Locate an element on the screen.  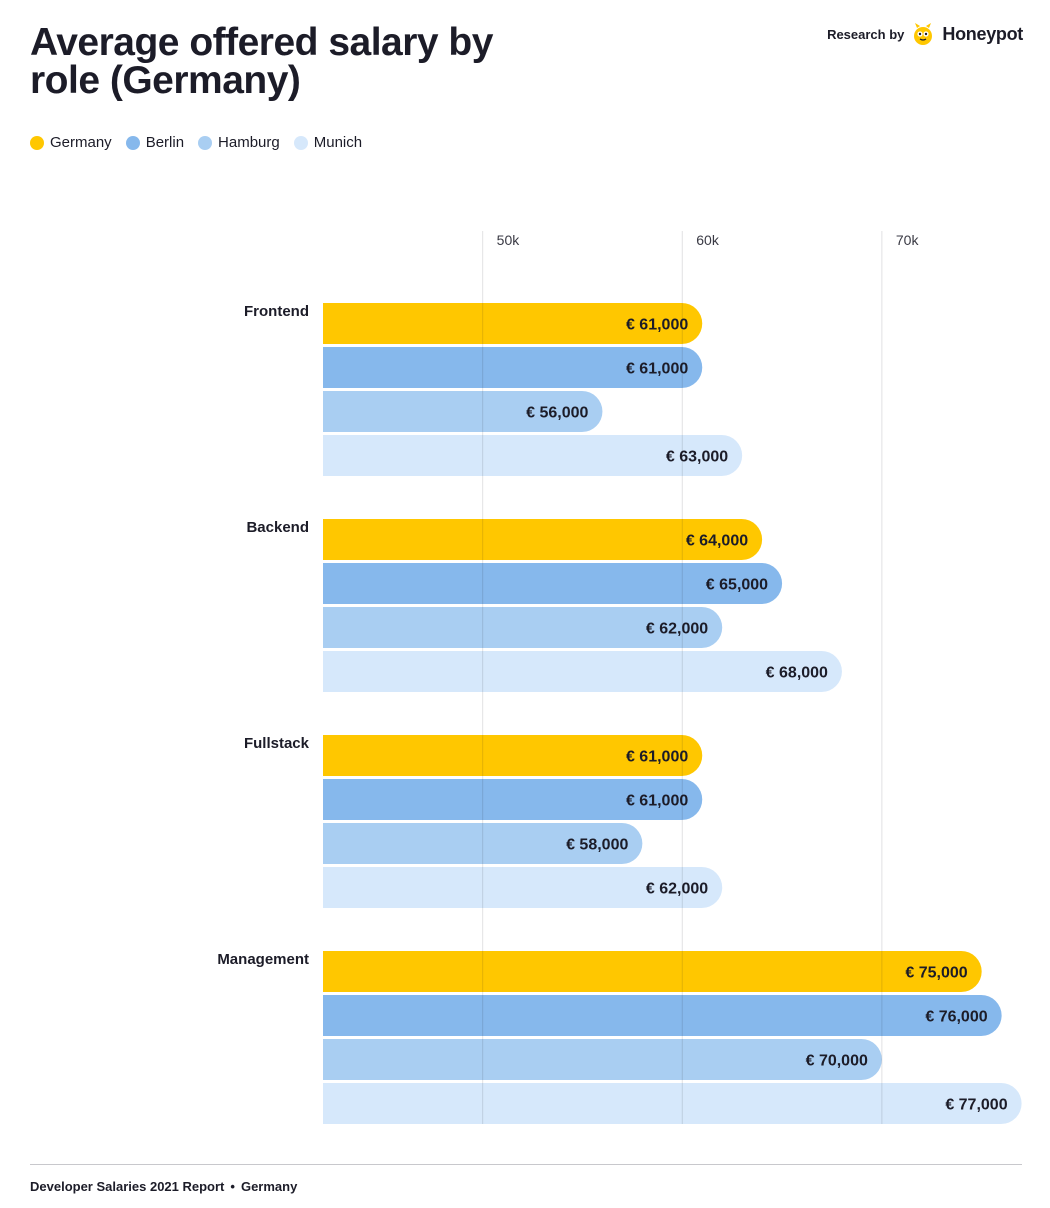
brand-credit: Research by Honeypot is located at coordinates (925, 34).